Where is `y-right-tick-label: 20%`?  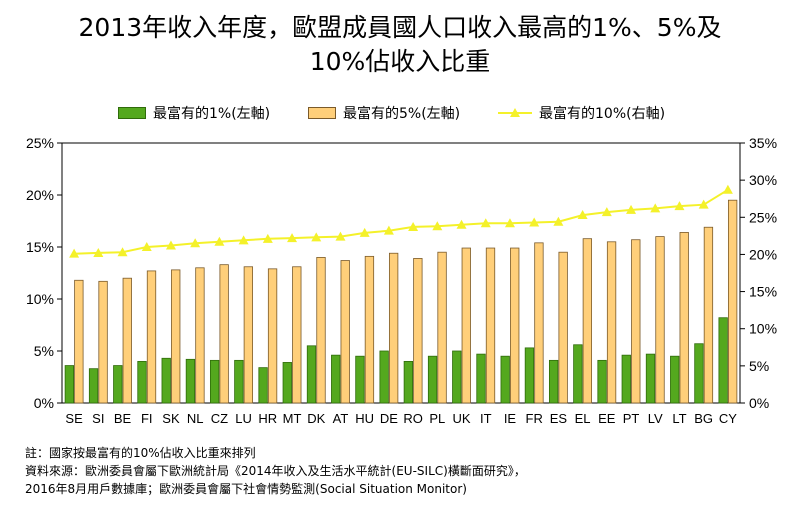 y-right-tick-label: 20% is located at coordinates (763, 254).